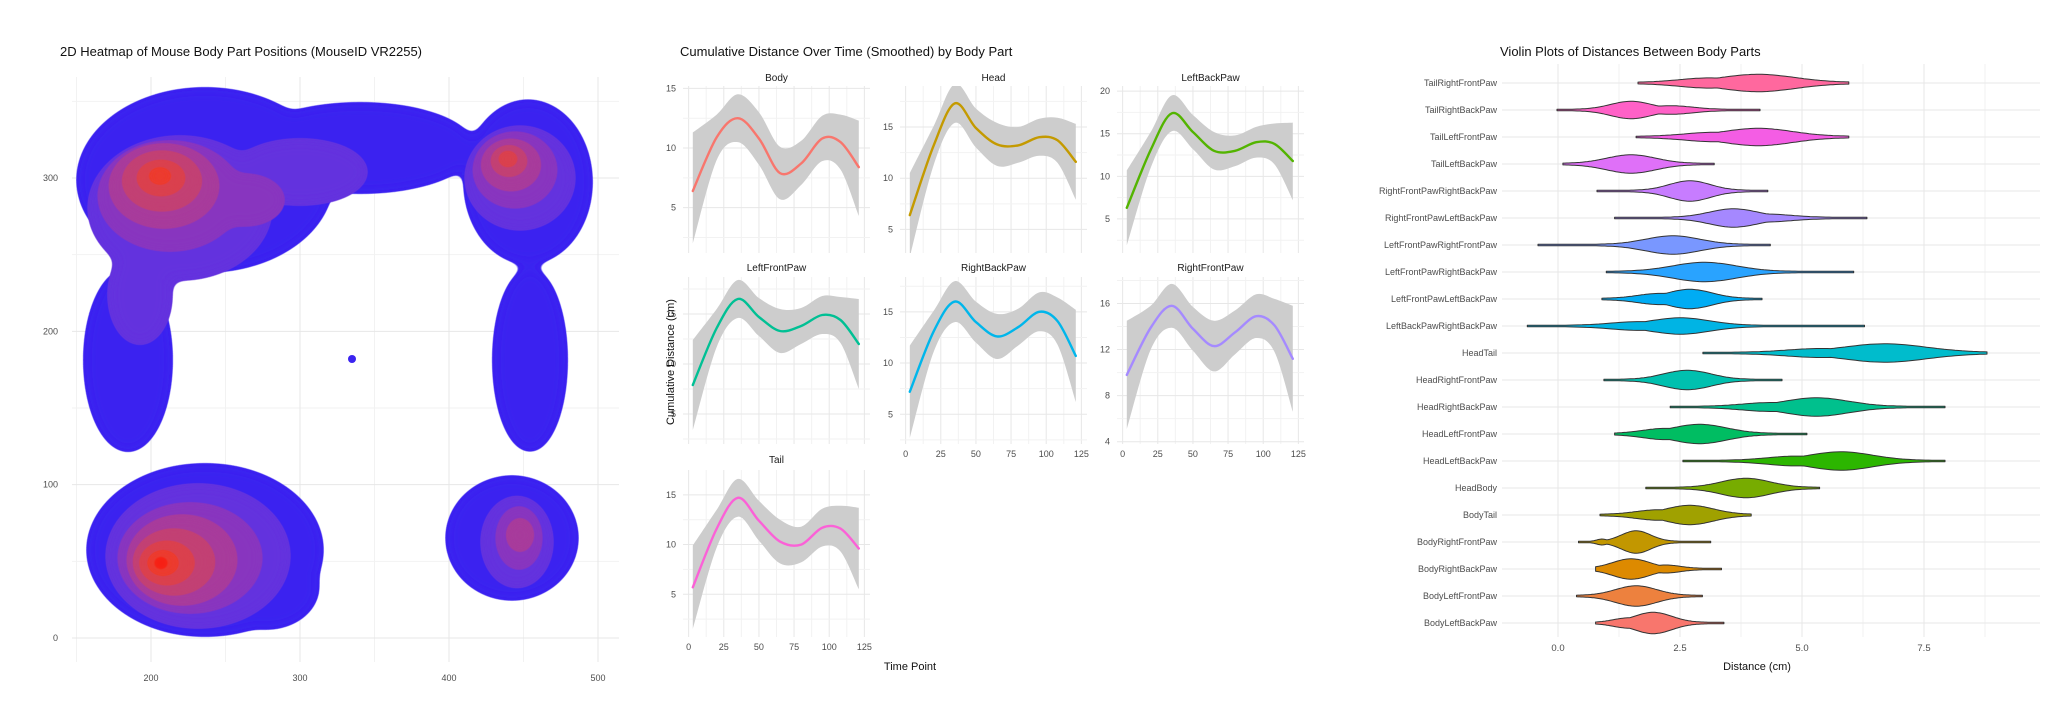  Describe the element at coordinates (1457, 407) in the screenshot. I see `violin-category-label: HeadRightBackPaw` at that location.